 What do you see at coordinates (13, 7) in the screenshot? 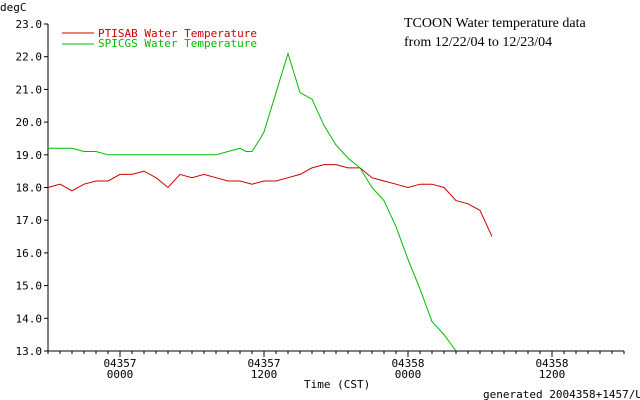
I see `y-axis-label: degC` at bounding box center [13, 7].